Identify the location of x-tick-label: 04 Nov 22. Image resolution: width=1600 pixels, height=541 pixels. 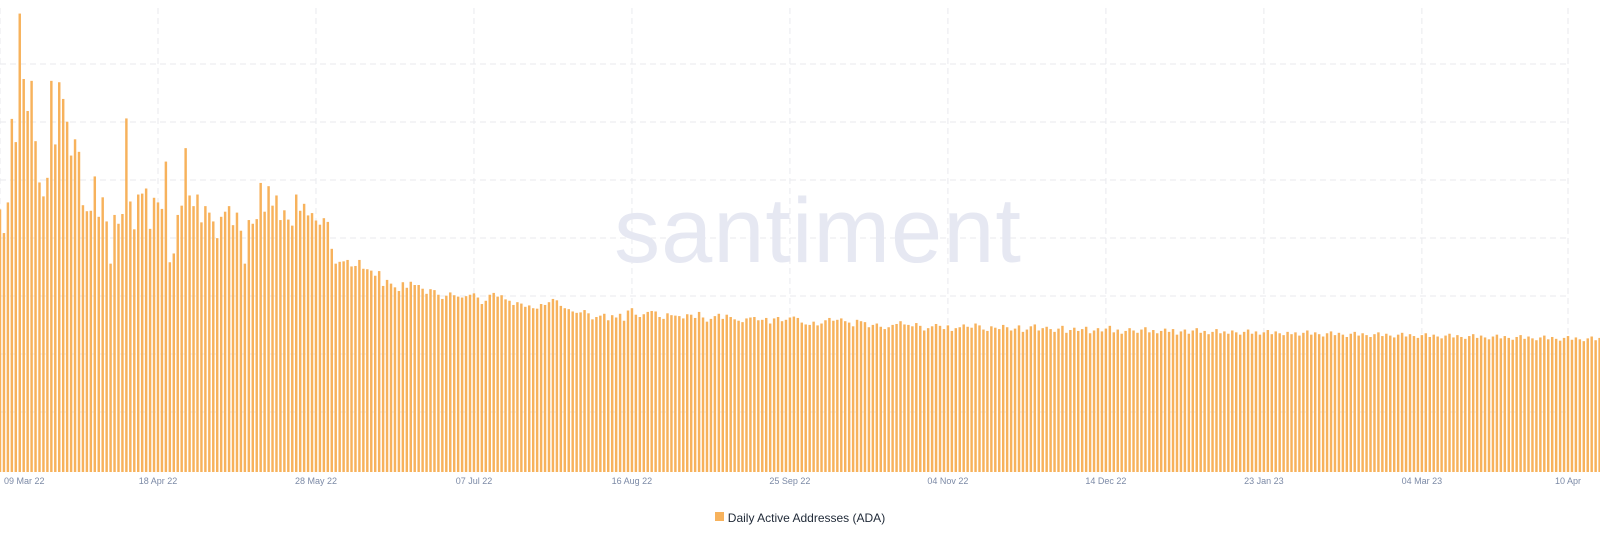
(947, 481).